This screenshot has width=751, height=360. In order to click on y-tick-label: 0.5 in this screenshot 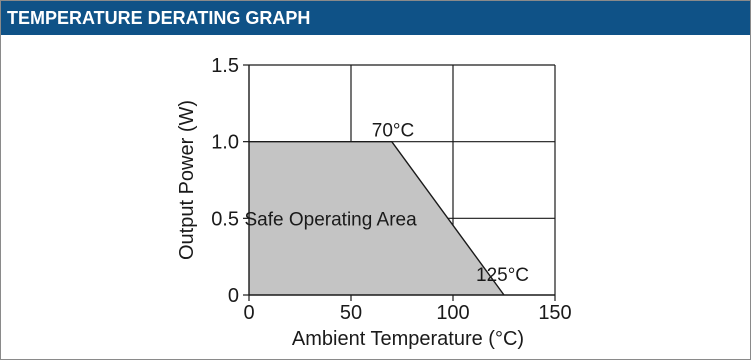, I will do `click(225, 219)`.